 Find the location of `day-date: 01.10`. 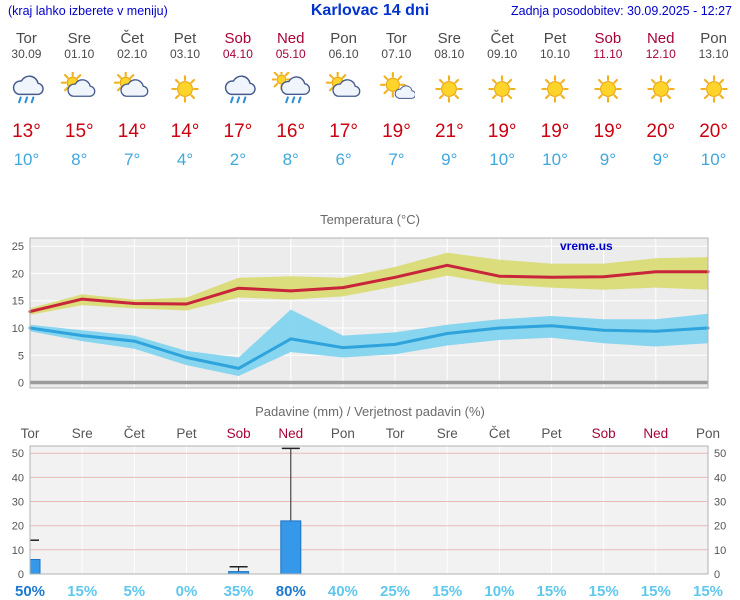

day-date: 01.10 is located at coordinates (79, 54).